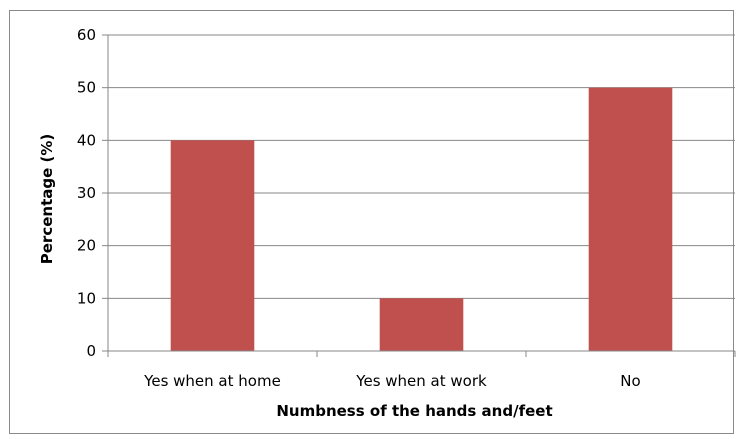 This screenshot has width=742, height=439. Describe the element at coordinates (86, 246) in the screenshot. I see `y-tick-label: 20` at that location.